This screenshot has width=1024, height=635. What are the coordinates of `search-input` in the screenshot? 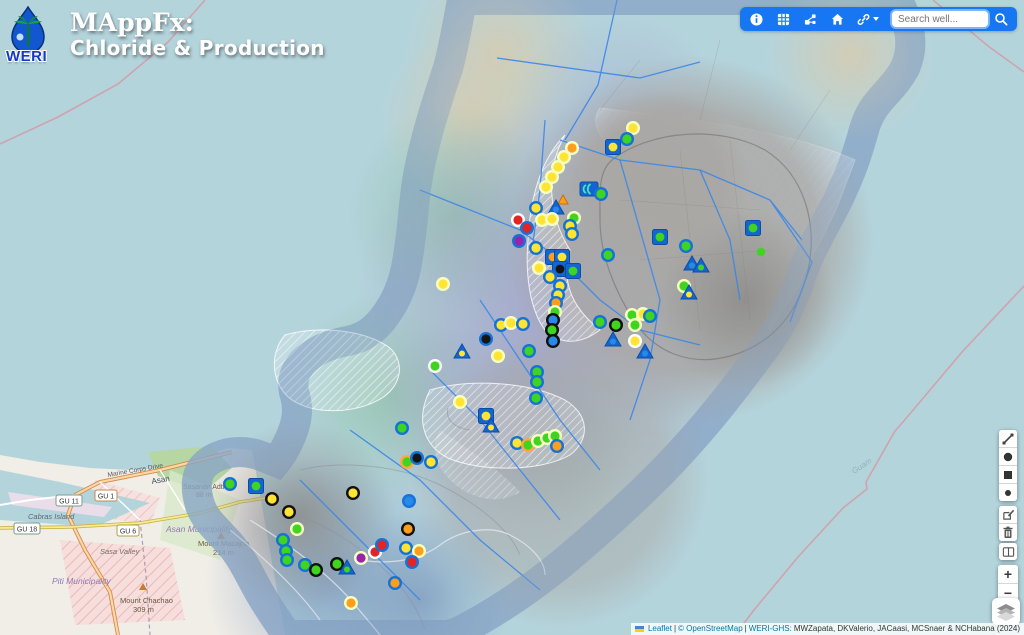 It's located at (940, 19).